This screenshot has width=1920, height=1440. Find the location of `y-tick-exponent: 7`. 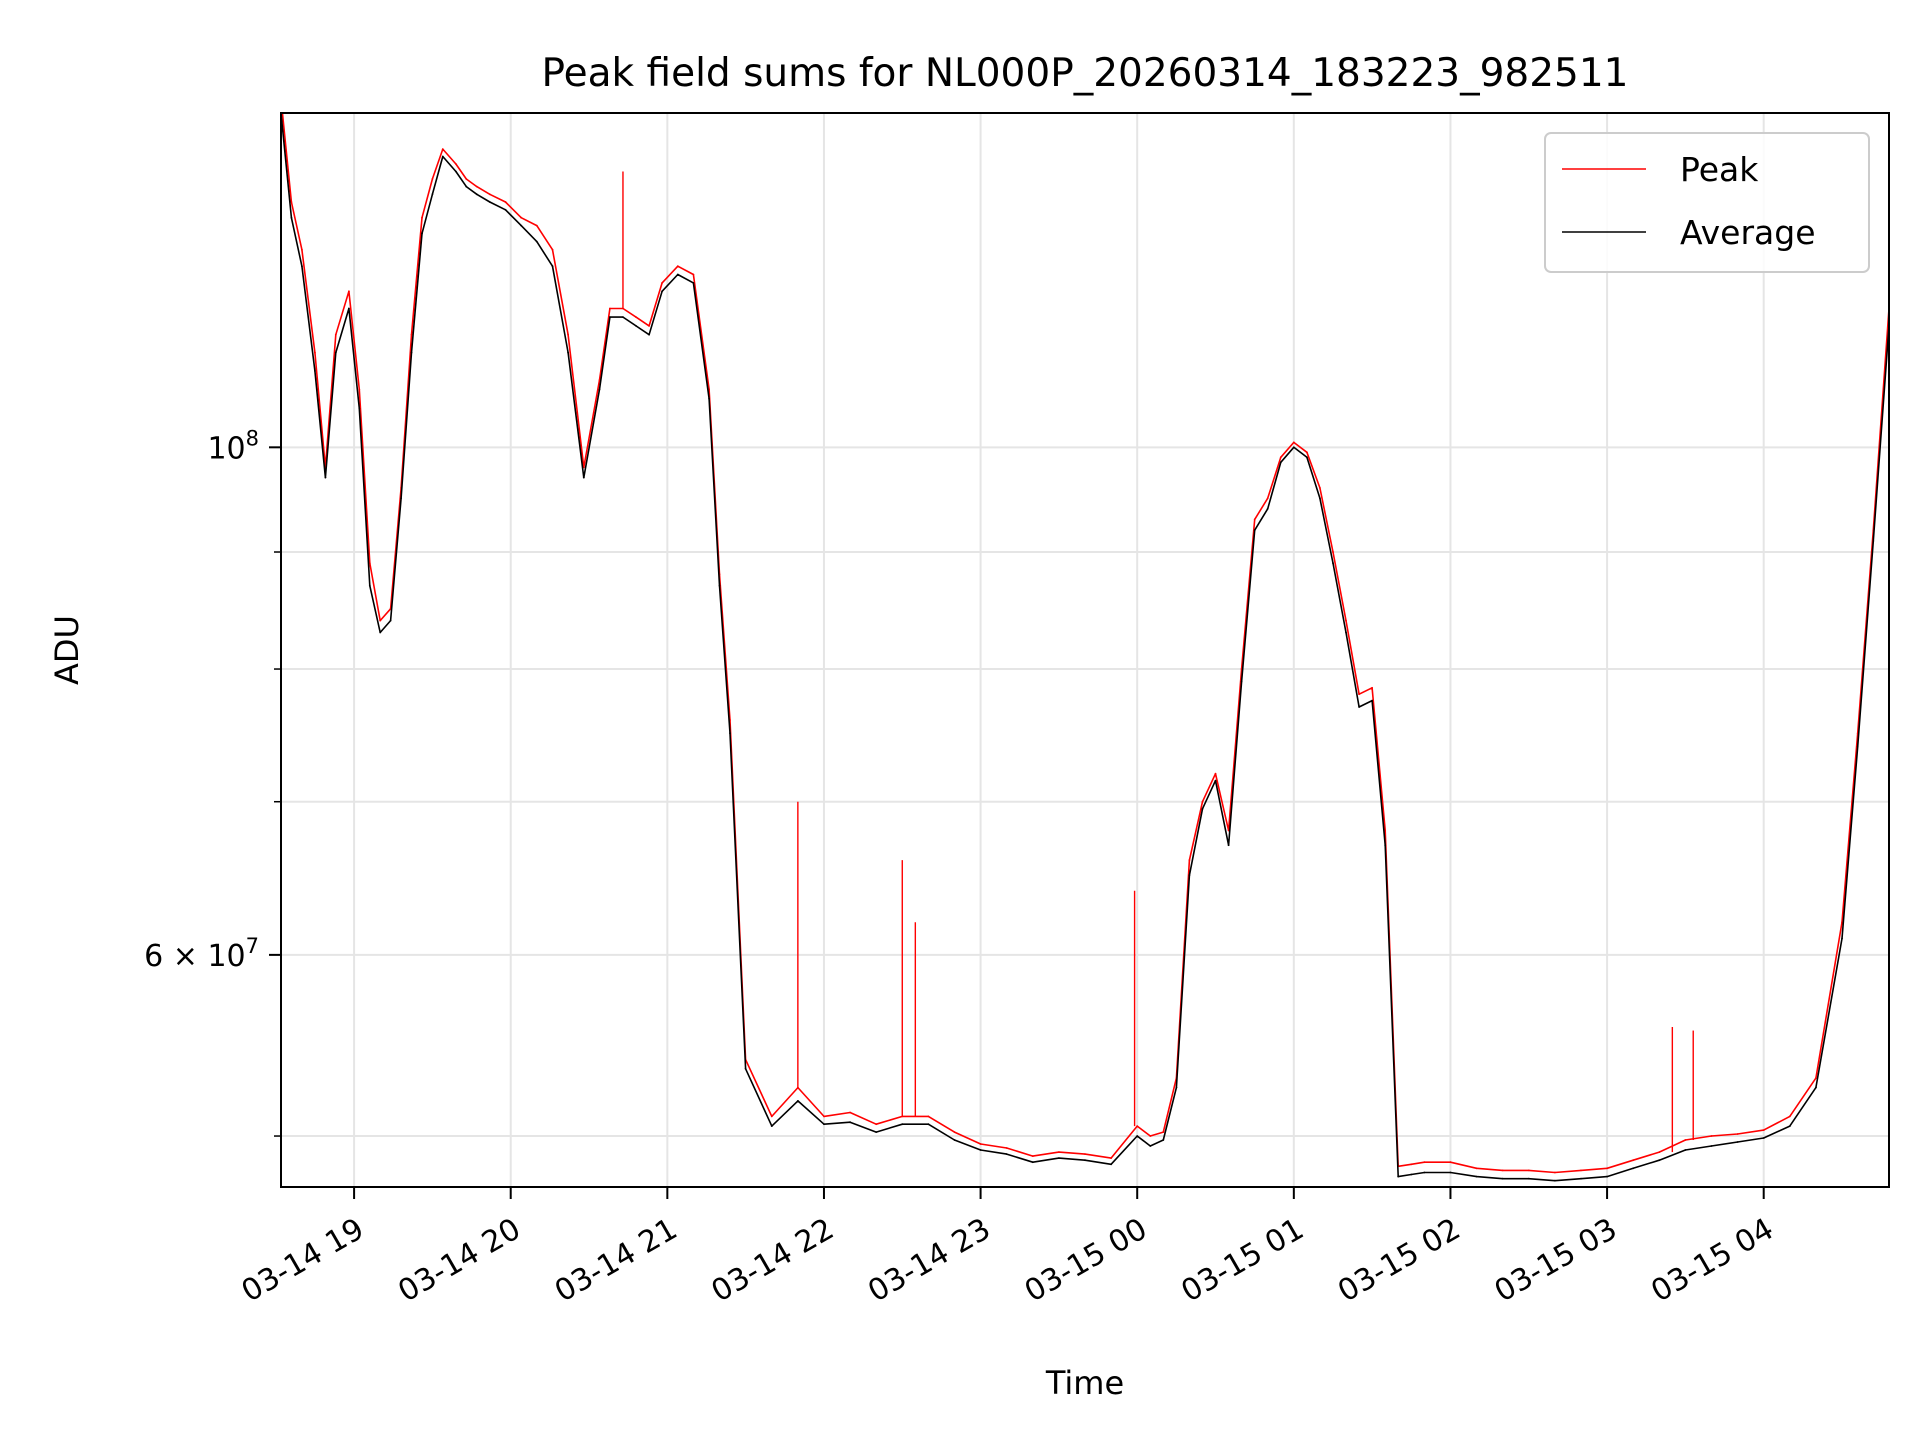

y-tick-exponent: 7 is located at coordinates (252, 946).